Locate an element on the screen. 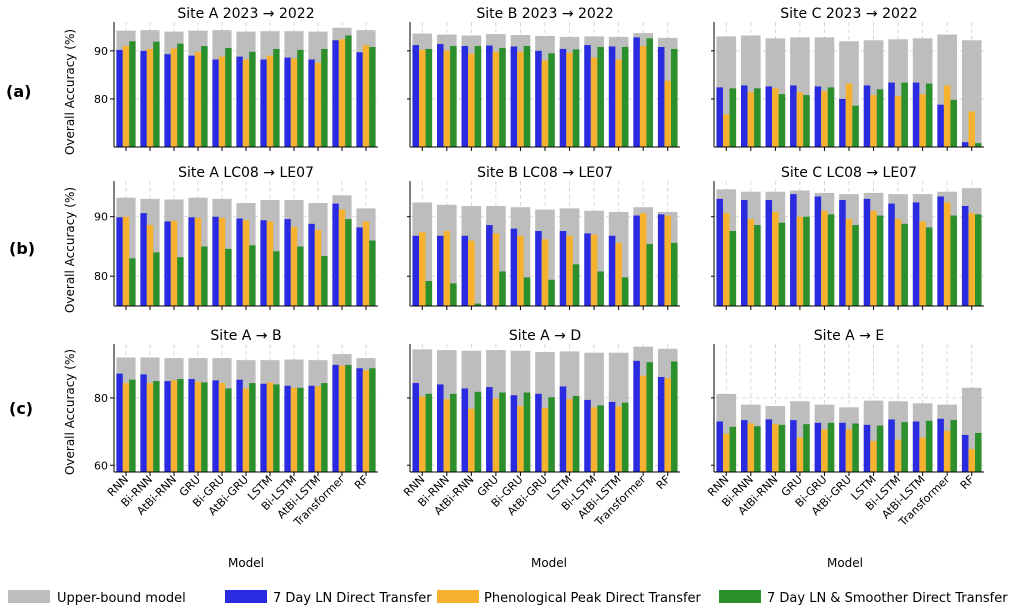 This screenshot has height=612, width=1020. legend-swatch-smoother is located at coordinates (740, 596).